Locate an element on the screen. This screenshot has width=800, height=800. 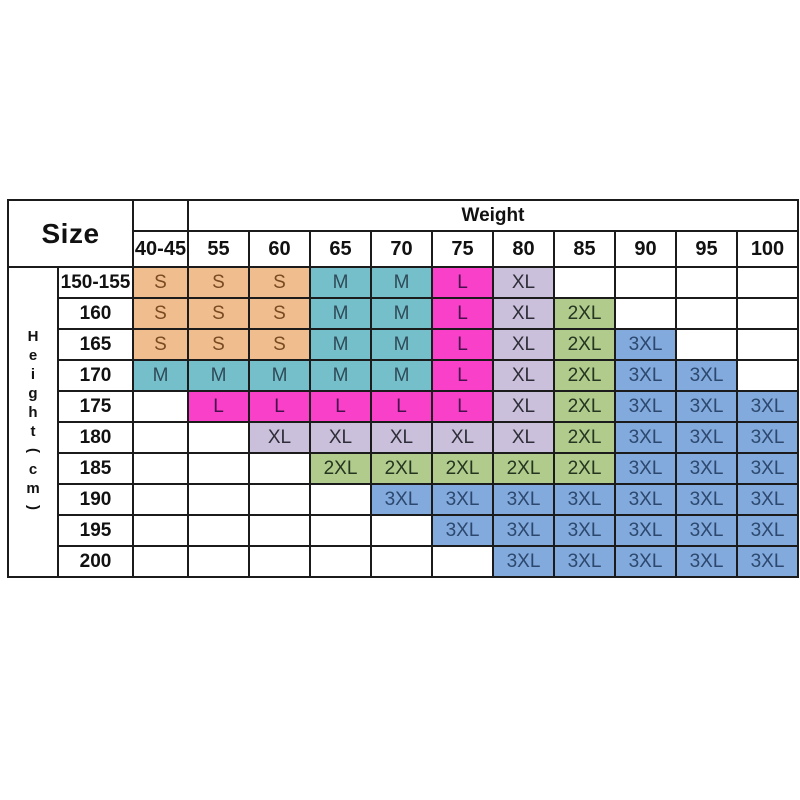
table-row: 190 3XL 3XL 3XL 3XL 3XL 3XL 3XL is located at coordinates (403, 499).